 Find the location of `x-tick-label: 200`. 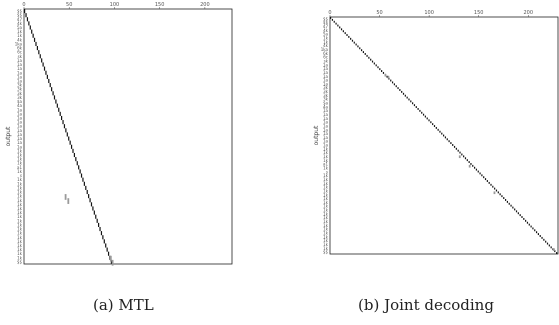

x-tick-label: 200 is located at coordinates (205, 5).